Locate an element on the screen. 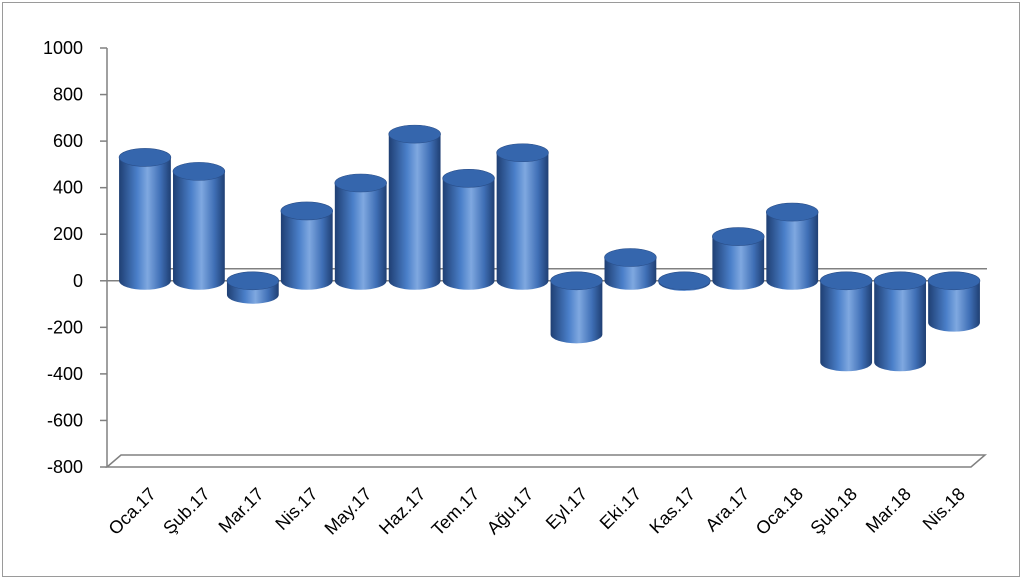 This screenshot has height=581, width=1024. x-category-label: Eki.17 is located at coordinates (621, 509).